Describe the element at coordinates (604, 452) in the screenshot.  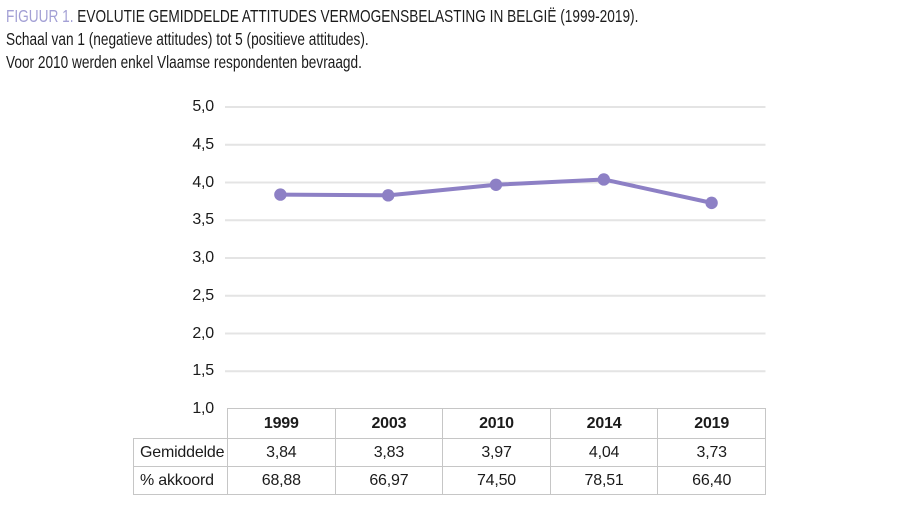
I see `value-cell: 4,04` at that location.